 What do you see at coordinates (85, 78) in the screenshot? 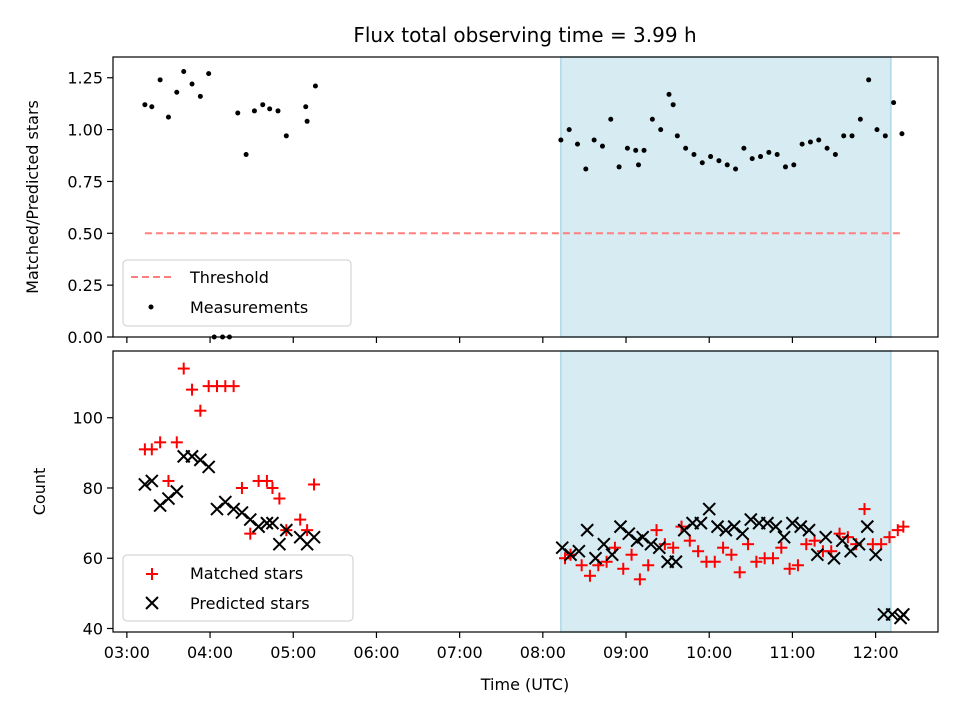
I see `y-tick-label: 1.25` at bounding box center [85, 78].